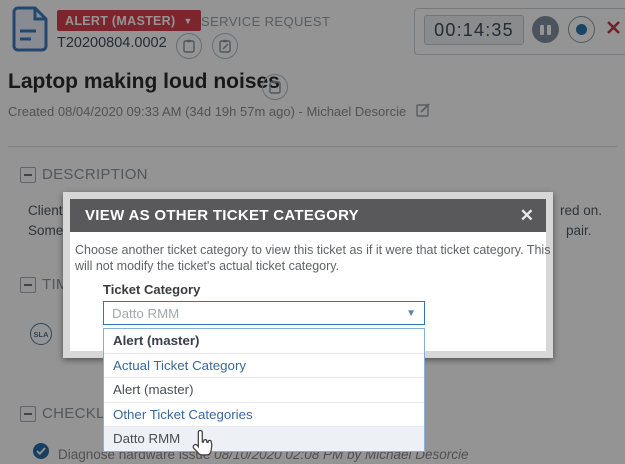  What do you see at coordinates (579, 230) in the screenshot?
I see `description-text-fragment: pair.` at bounding box center [579, 230].